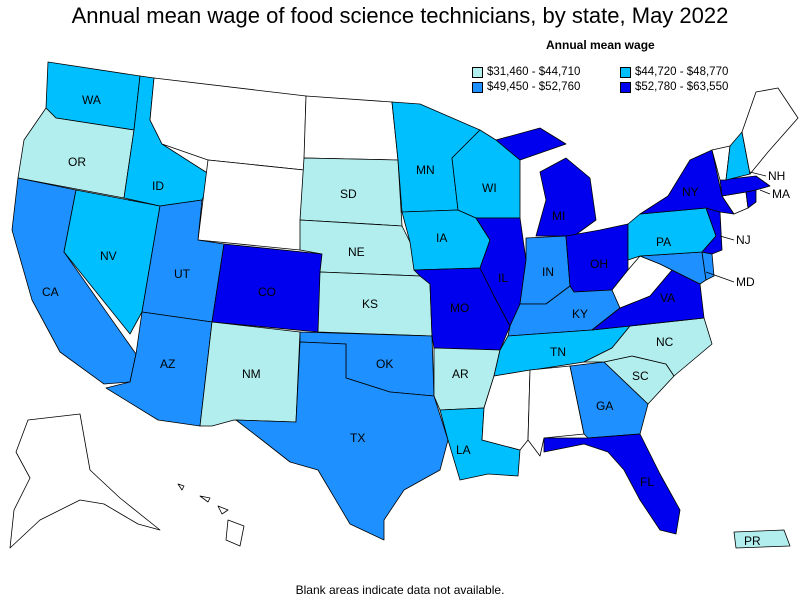 The image size is (800, 600). Describe the element at coordinates (690, 192) in the screenshot. I see `label-NY: NY` at that location.